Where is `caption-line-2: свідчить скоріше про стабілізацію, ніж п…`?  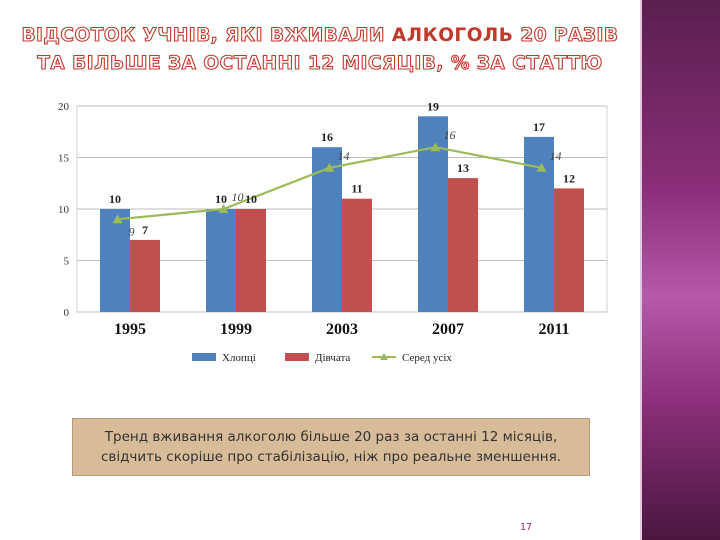
caption-line-2: свідчить скоріше про стабілізацію, ніж п… is located at coordinates (331, 457).